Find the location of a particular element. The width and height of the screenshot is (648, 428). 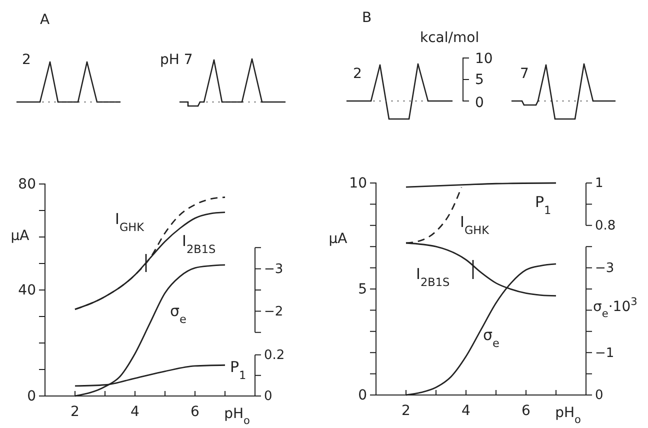

series-label: I$_{2B1S}$ is located at coordinates (199, 244).